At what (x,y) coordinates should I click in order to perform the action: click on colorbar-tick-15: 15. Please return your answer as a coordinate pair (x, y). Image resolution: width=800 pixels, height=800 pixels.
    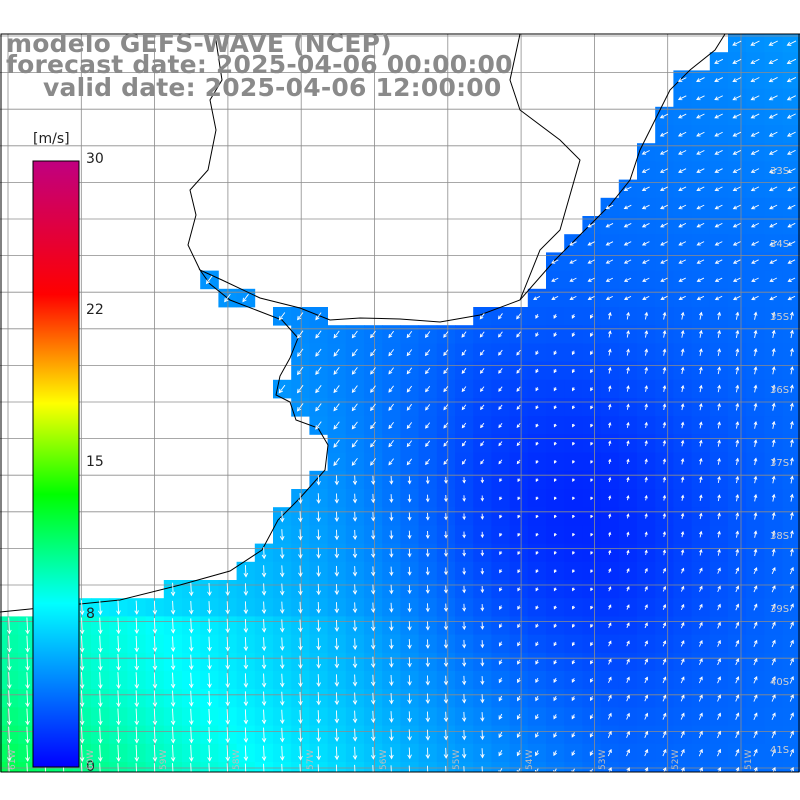
    Looking at the image, I should click on (95, 462).